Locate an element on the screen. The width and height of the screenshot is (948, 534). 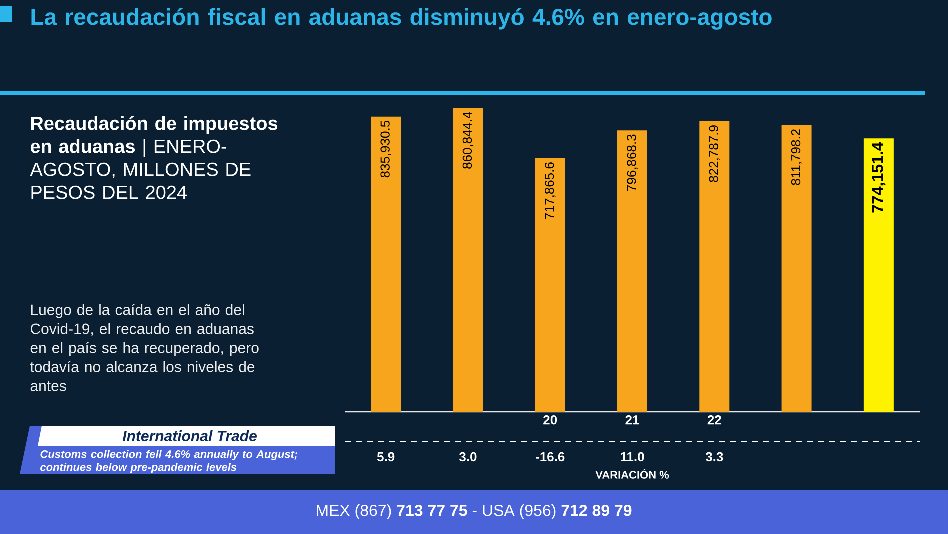
chart-title: La recaudación fiscal en aduanas disminuyó 4.6% en enero-agosto is located at coordinates (402, 19).